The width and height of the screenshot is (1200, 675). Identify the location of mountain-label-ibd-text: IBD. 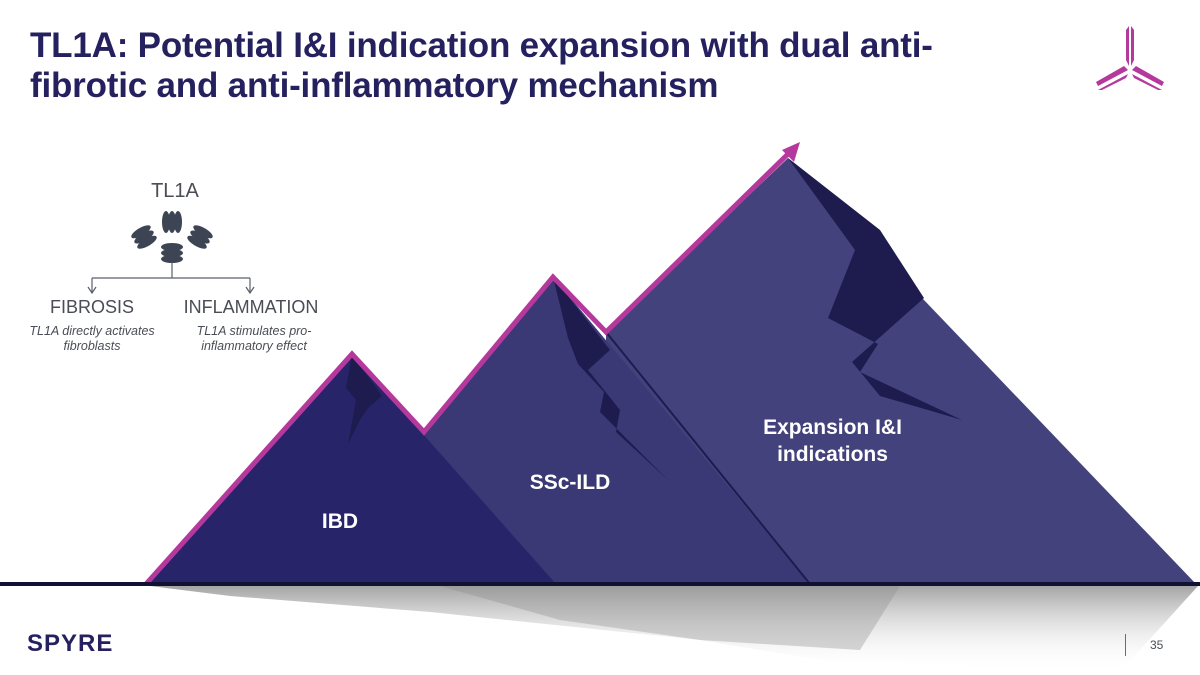
(340, 521).